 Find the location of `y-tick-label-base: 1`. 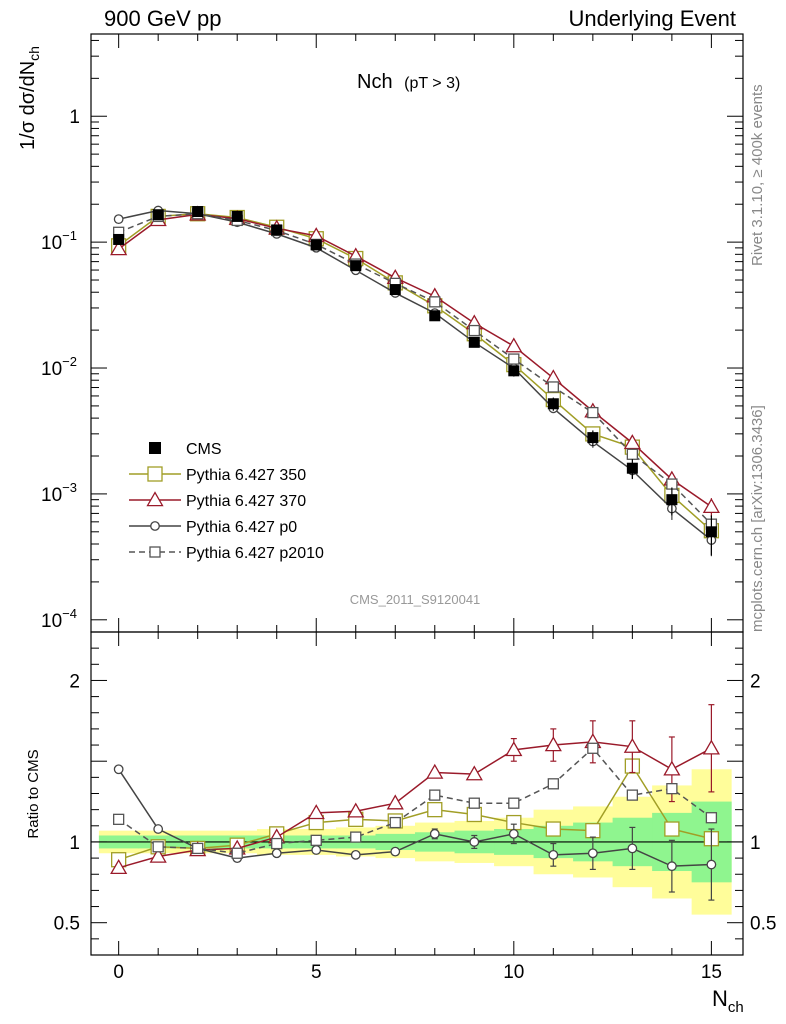

y-tick-label-base: 1 is located at coordinates (74, 117).